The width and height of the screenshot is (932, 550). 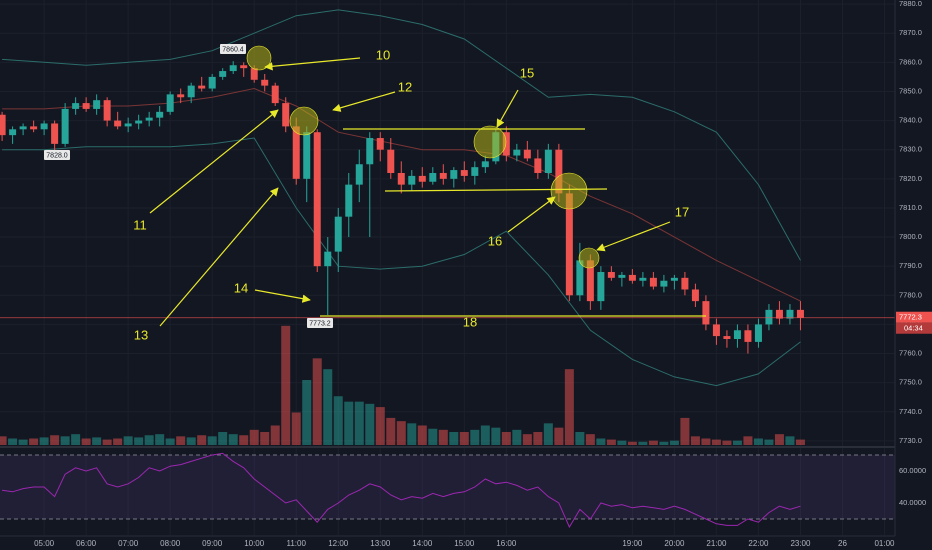 I want to click on x-tick-label: 22:00, so click(x=758, y=543).